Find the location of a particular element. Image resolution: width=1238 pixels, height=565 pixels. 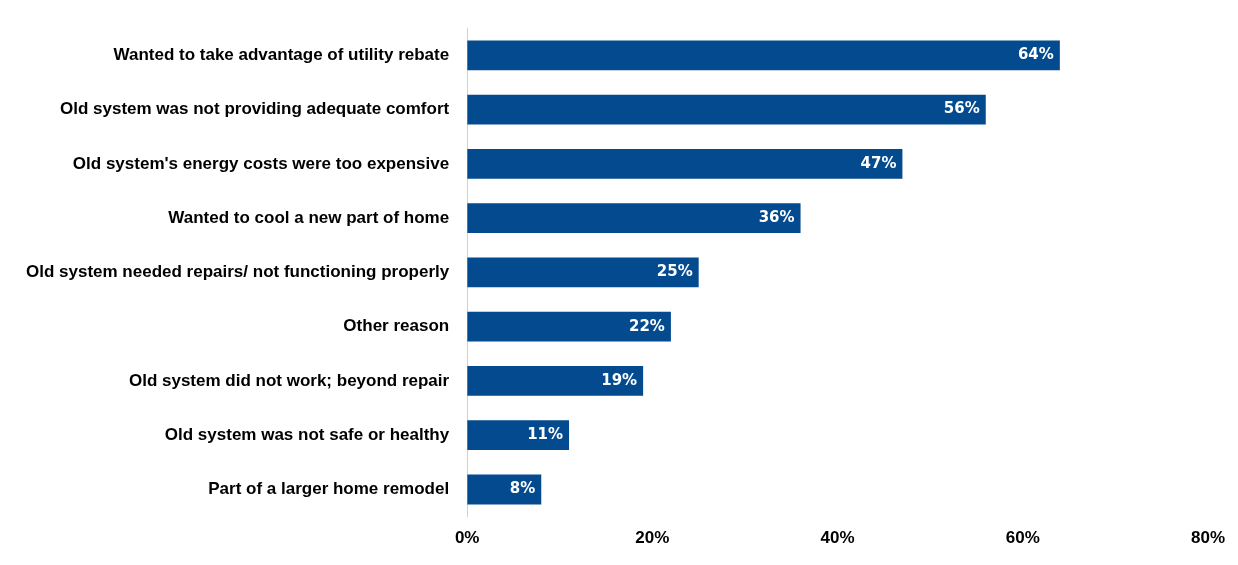

x-tick-label: 0% is located at coordinates (467, 538).